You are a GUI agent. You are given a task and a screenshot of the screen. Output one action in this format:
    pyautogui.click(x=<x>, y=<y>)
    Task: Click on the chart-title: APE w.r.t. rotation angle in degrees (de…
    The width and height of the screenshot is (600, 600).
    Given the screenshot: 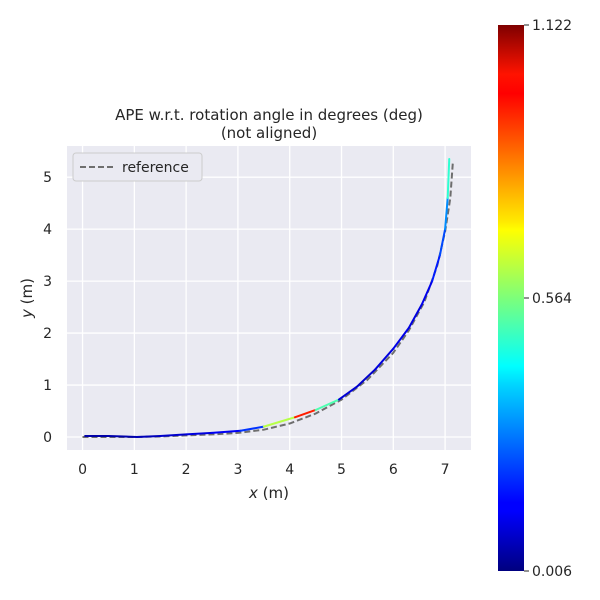 What is the action you would take?
    pyautogui.click(x=269, y=115)
    